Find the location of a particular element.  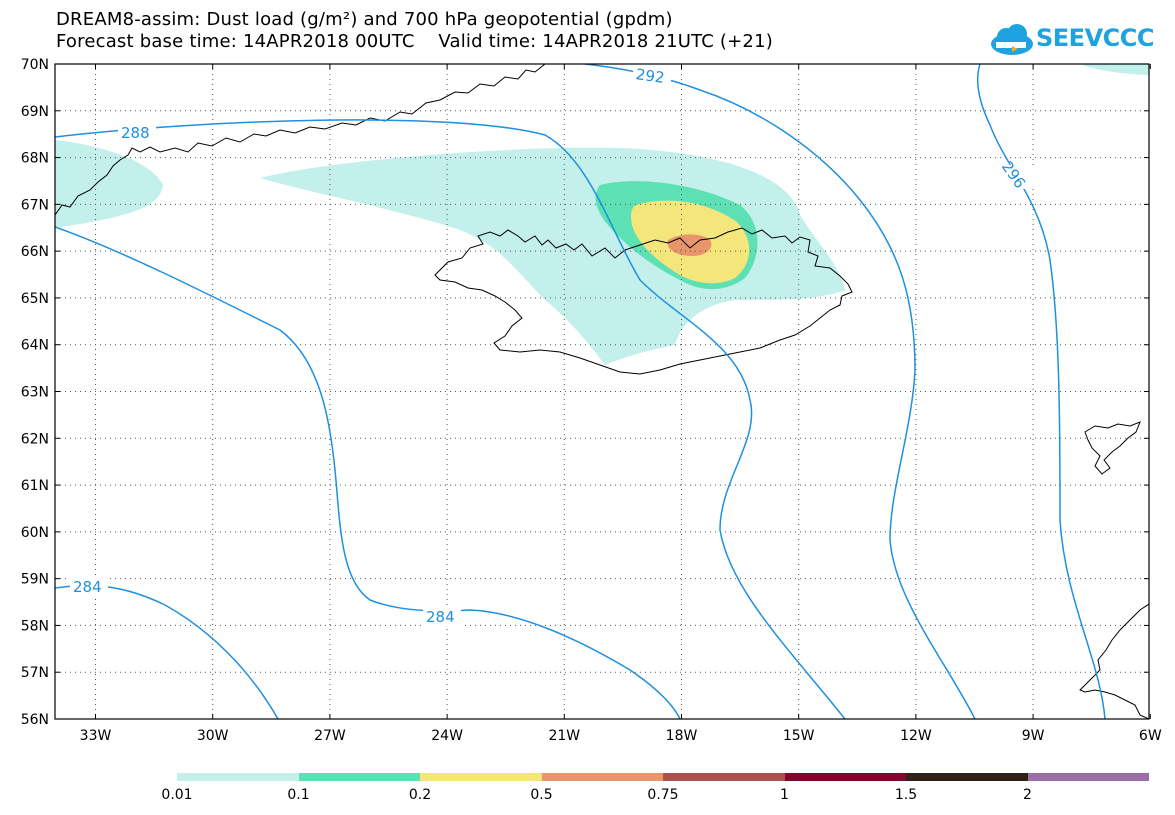

lat-label: 70N is located at coordinates (35, 65).